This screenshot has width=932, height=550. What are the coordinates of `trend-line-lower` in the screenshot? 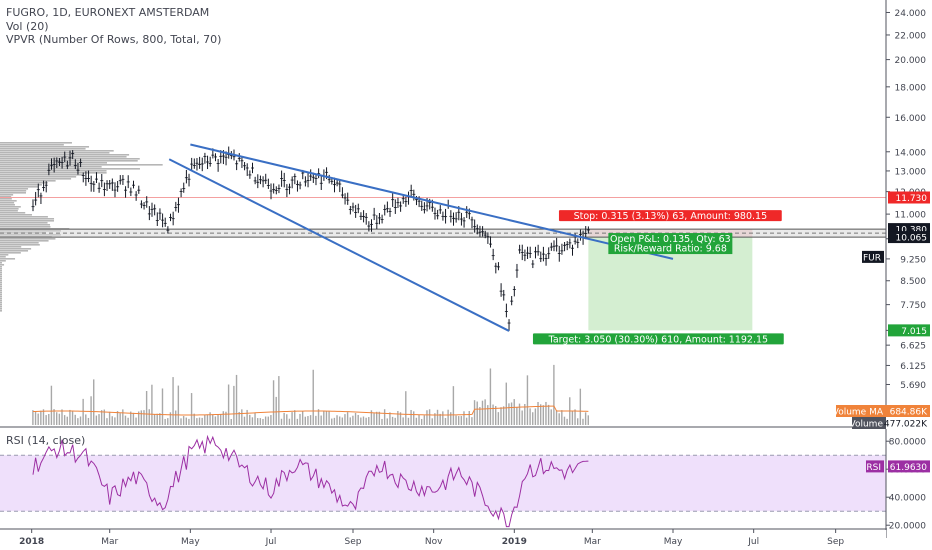 It's located at (339, 245).